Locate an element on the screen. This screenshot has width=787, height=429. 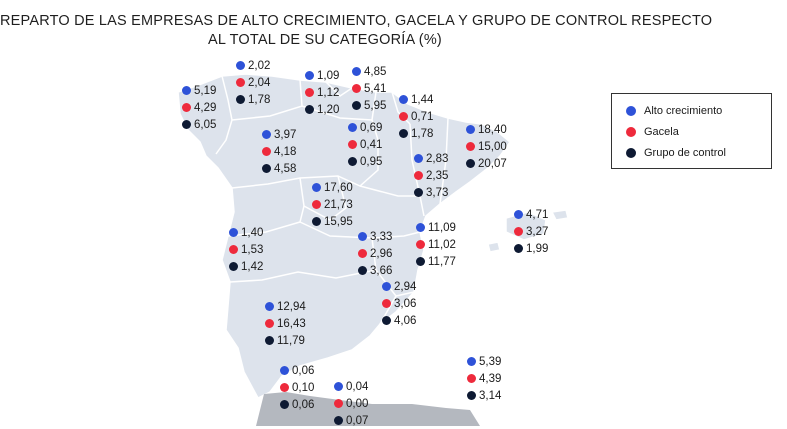
region-ceuta: 0,06 0,10 0,06 is located at coordinates (297, 387).